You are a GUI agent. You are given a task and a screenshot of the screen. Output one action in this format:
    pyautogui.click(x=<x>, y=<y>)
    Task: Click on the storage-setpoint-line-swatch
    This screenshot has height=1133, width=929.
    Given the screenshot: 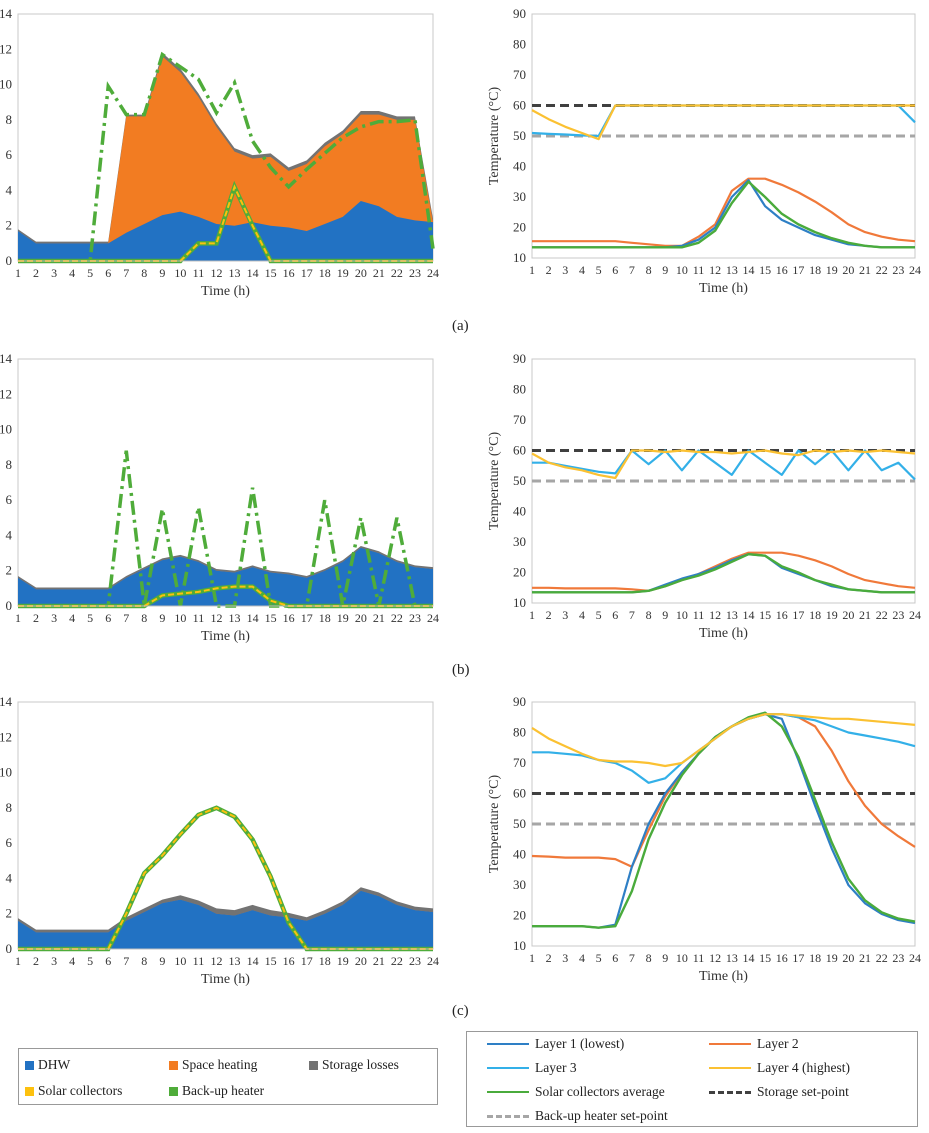 What is the action you would take?
    pyautogui.click(x=730, y=1092)
    